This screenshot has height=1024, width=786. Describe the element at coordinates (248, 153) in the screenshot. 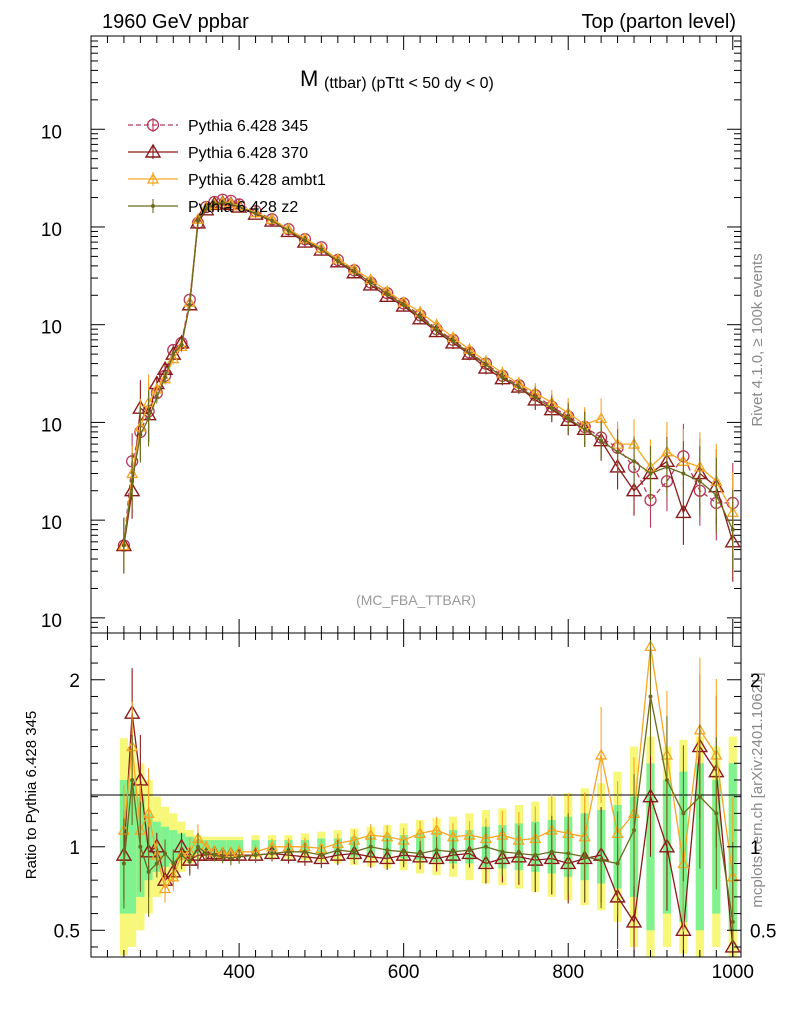

I see `legend-label-p370: Pythia 6.428 370` at that location.